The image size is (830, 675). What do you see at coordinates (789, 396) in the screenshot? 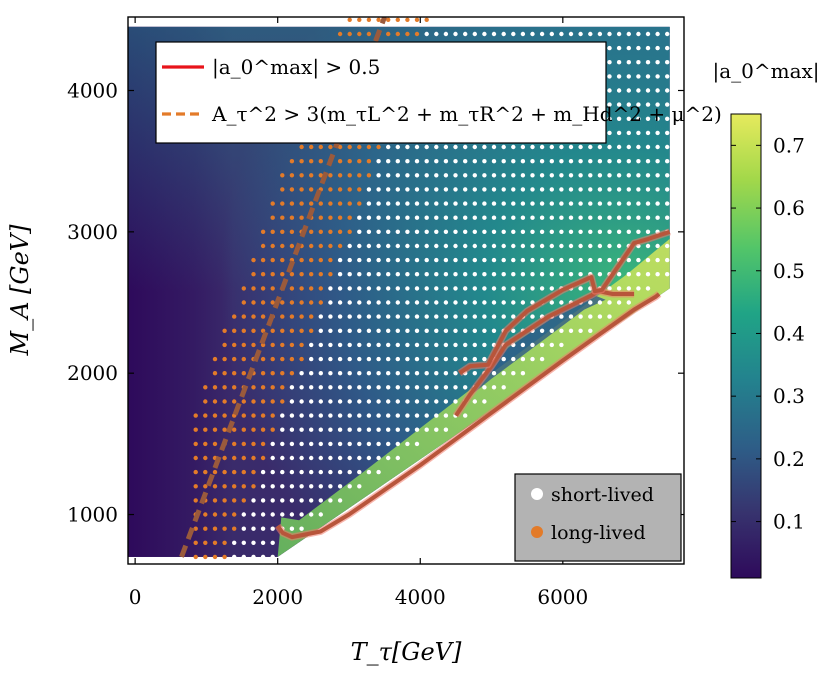
I see `colorbar-tick-label: 0.3` at bounding box center [789, 396].